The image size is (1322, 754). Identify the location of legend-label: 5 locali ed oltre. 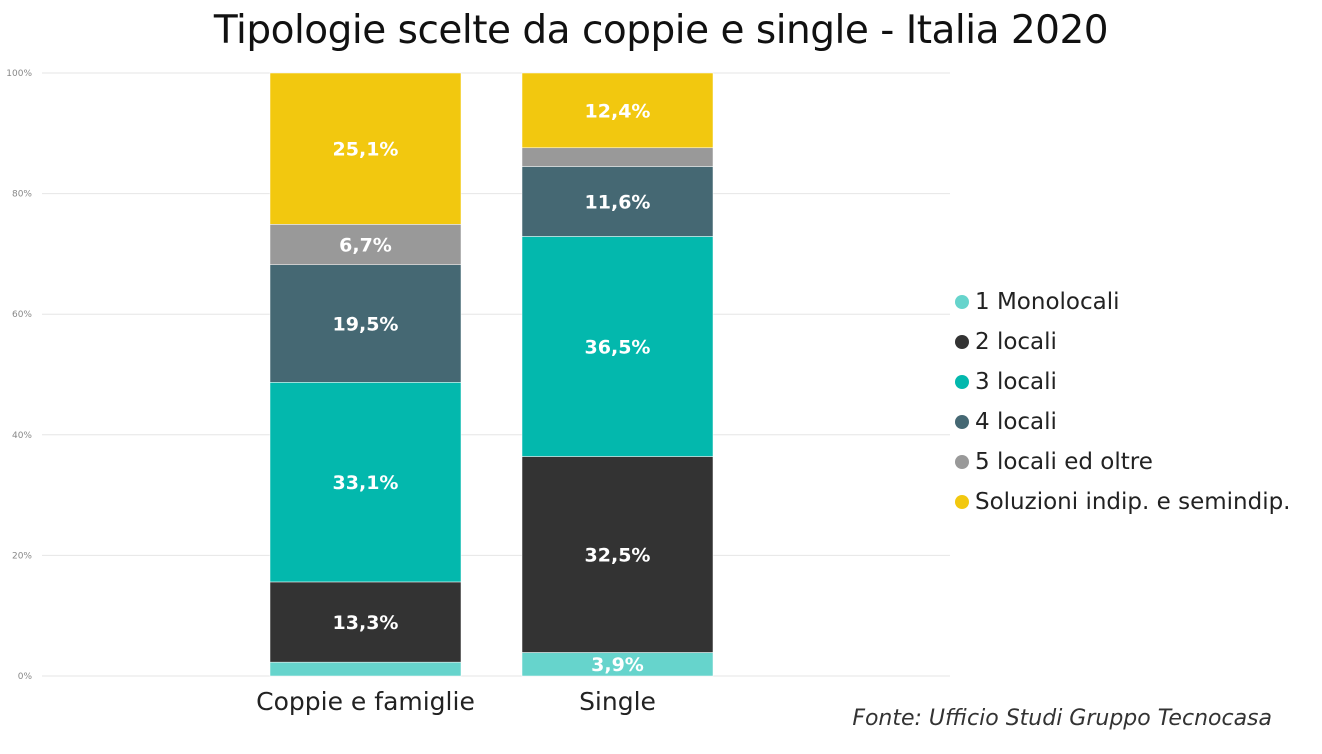
(1064, 462).